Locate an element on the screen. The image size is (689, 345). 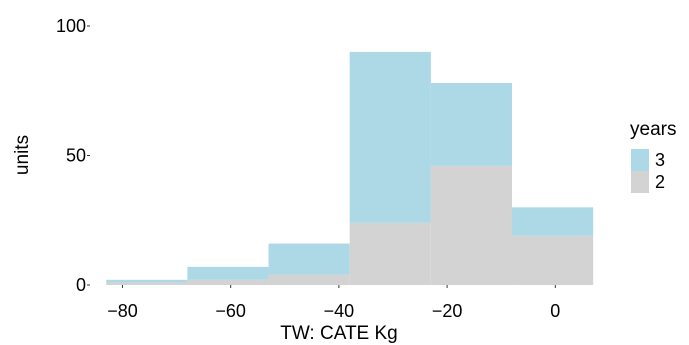
x-axis-title: TW: CATE Kg is located at coordinates (339, 333).